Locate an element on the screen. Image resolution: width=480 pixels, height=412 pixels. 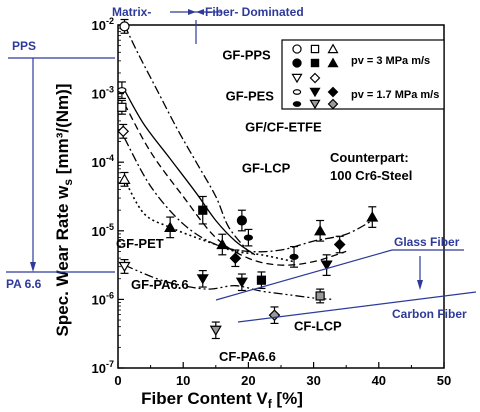
carbon-fiber-label: Carbon Fiber is located at coordinates (429, 314).